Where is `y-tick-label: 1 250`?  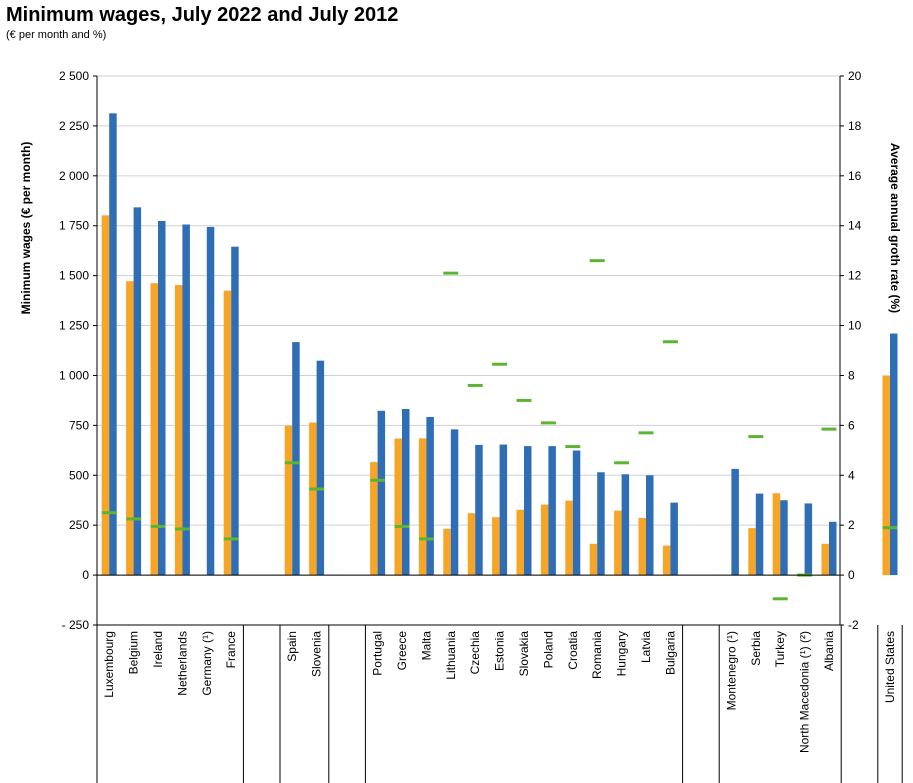
y-tick-label: 1 250 is located at coordinates (74, 326).